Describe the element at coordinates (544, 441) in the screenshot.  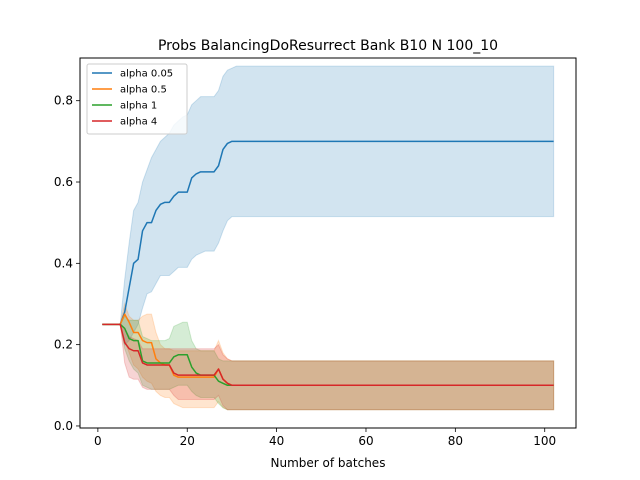
I see `x-tick-label: 100` at that location.